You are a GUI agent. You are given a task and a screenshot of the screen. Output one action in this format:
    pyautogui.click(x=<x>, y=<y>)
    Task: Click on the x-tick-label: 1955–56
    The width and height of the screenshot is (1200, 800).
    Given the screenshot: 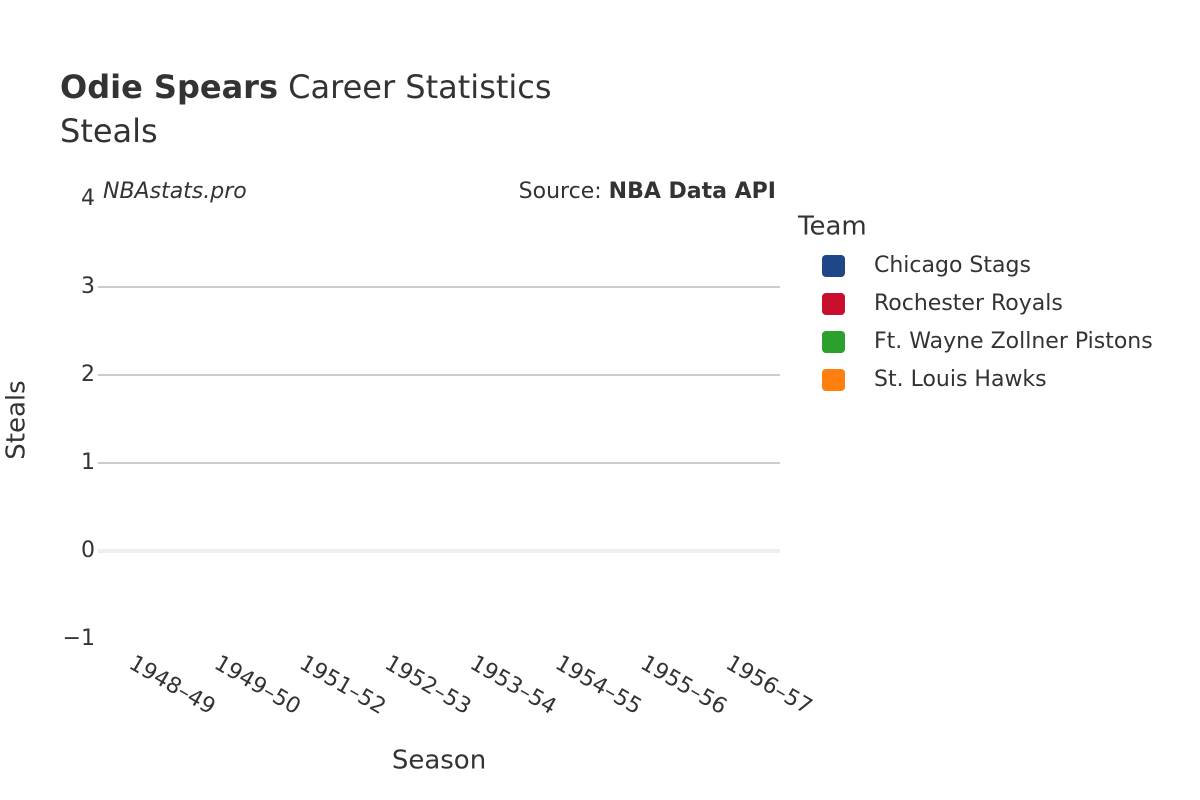 What is the action you would take?
    pyautogui.click(x=683, y=685)
    